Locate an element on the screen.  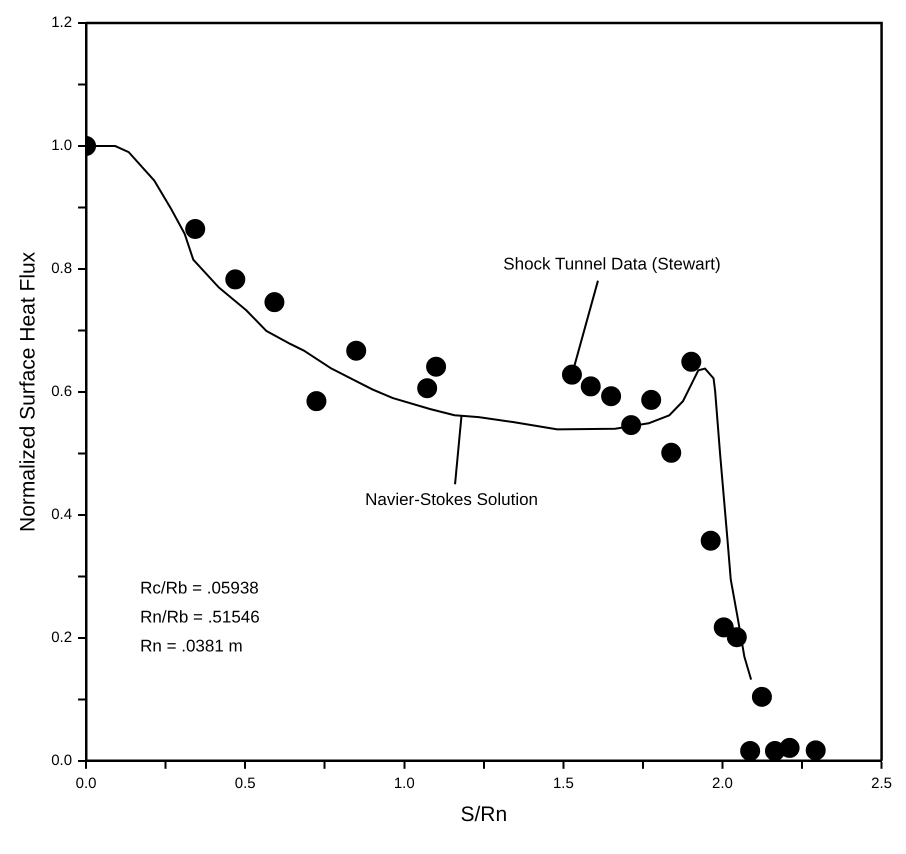
y-tick-label: 0.4 is located at coordinates (61, 515).